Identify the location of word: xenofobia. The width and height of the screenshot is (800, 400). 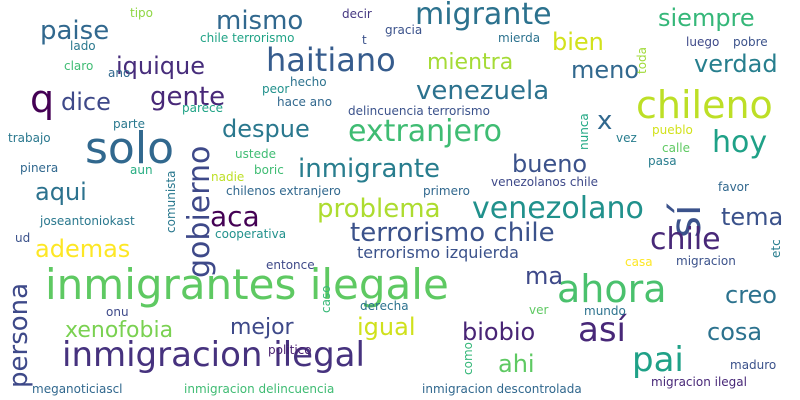
(119, 330).